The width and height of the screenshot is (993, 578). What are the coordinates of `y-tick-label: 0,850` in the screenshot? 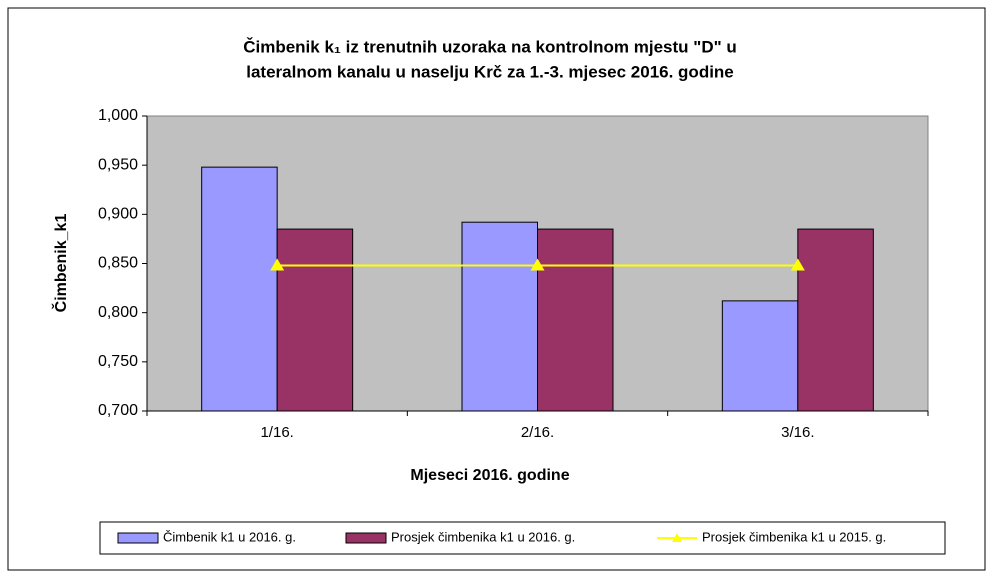 It's located at (118, 263).